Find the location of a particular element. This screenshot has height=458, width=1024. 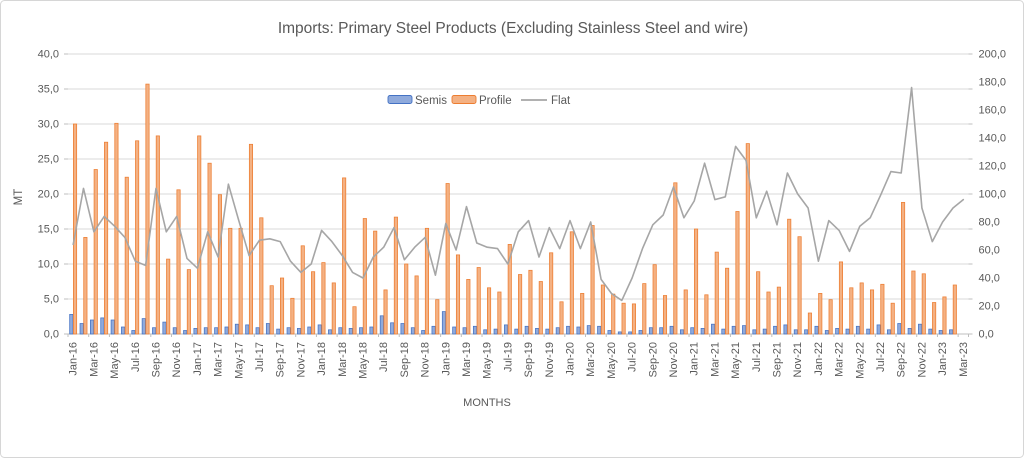

svg-text: May-18 is located at coordinates (363, 360).